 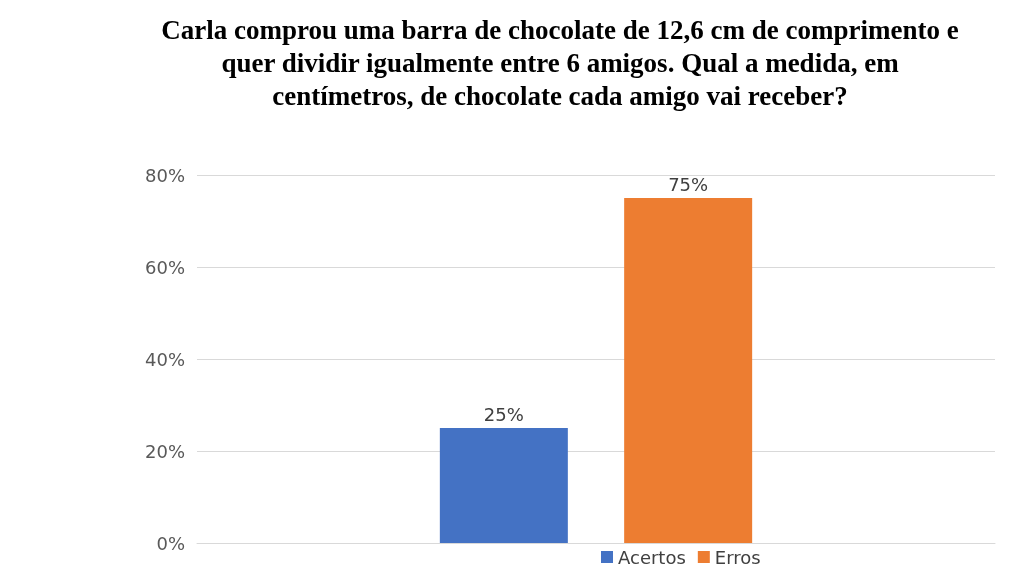 What do you see at coordinates (560, 62) in the screenshot?
I see `chart-title: Carla comprou uma barra de chocolate de 12,6 cm de comprimento e quer dividir igualmente entre 6 amigos. Qual a medida, em centímetros, de chocolate cada amigo vai receber?` at bounding box center [560, 62].